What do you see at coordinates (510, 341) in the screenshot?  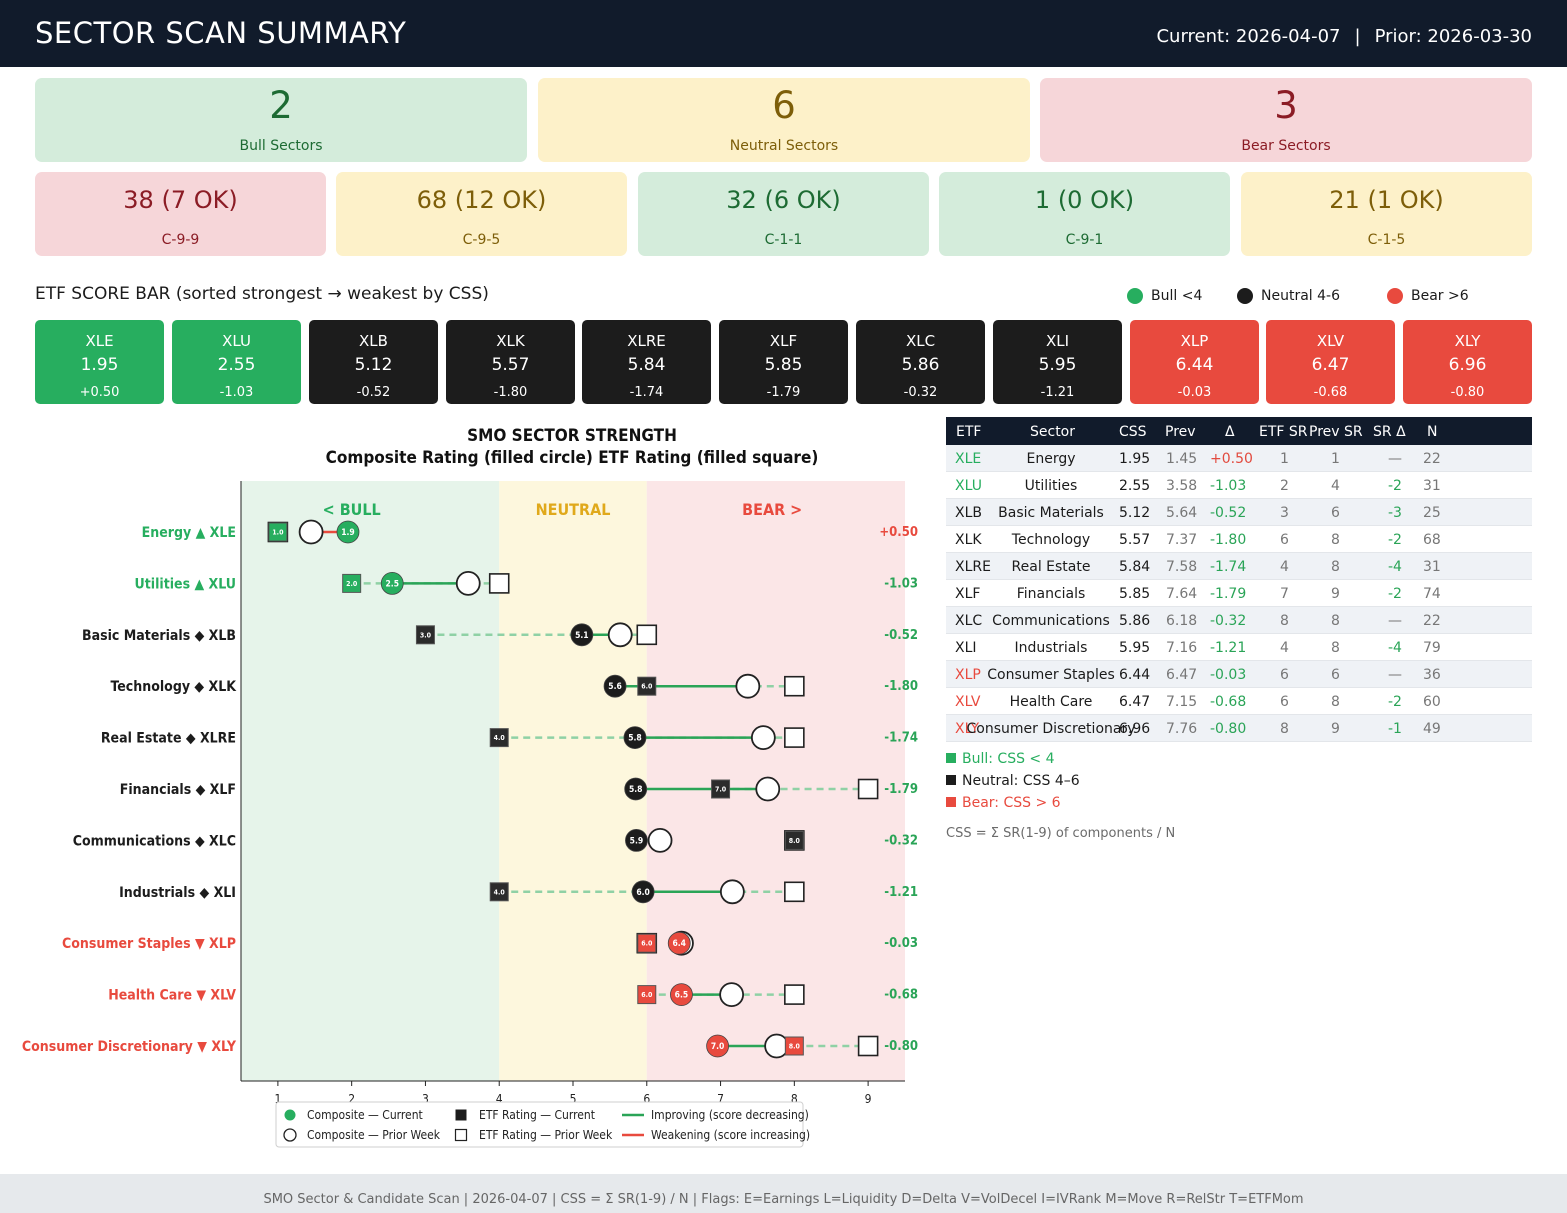 I see `etf-ticker: XLK` at bounding box center [510, 341].